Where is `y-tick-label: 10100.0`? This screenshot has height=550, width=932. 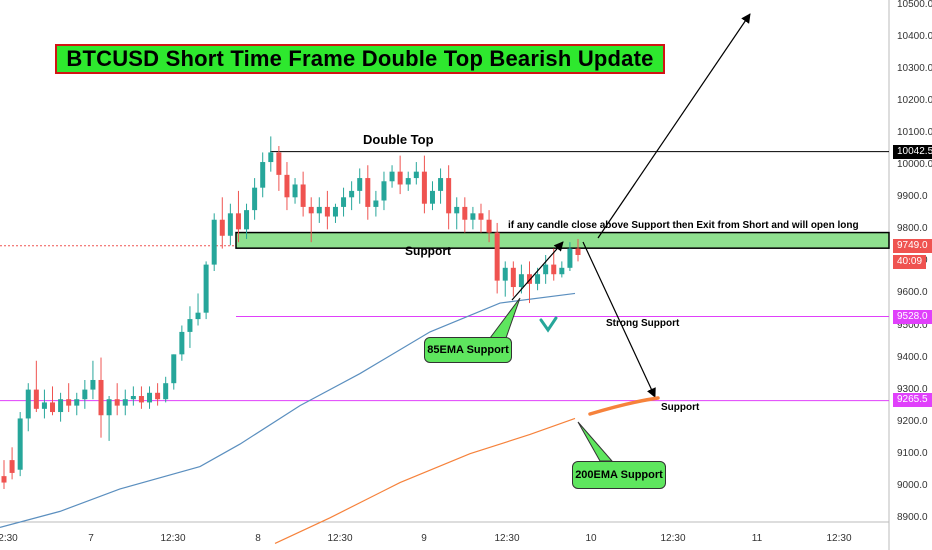 y-tick-label: 10100.0 is located at coordinates (914, 133).